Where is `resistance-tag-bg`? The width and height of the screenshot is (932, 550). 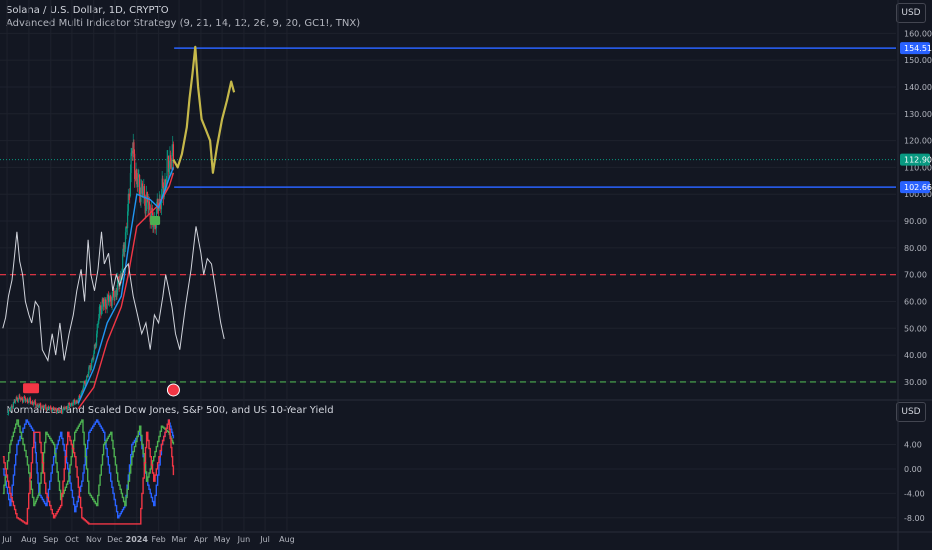
resistance-tag-bg is located at coordinates (915, 48).